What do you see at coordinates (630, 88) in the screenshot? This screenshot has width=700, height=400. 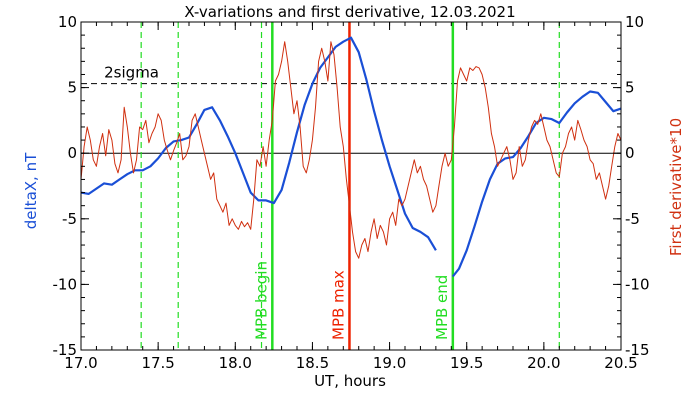 I see `right-y-tick-label-4: 5` at bounding box center [630, 88].